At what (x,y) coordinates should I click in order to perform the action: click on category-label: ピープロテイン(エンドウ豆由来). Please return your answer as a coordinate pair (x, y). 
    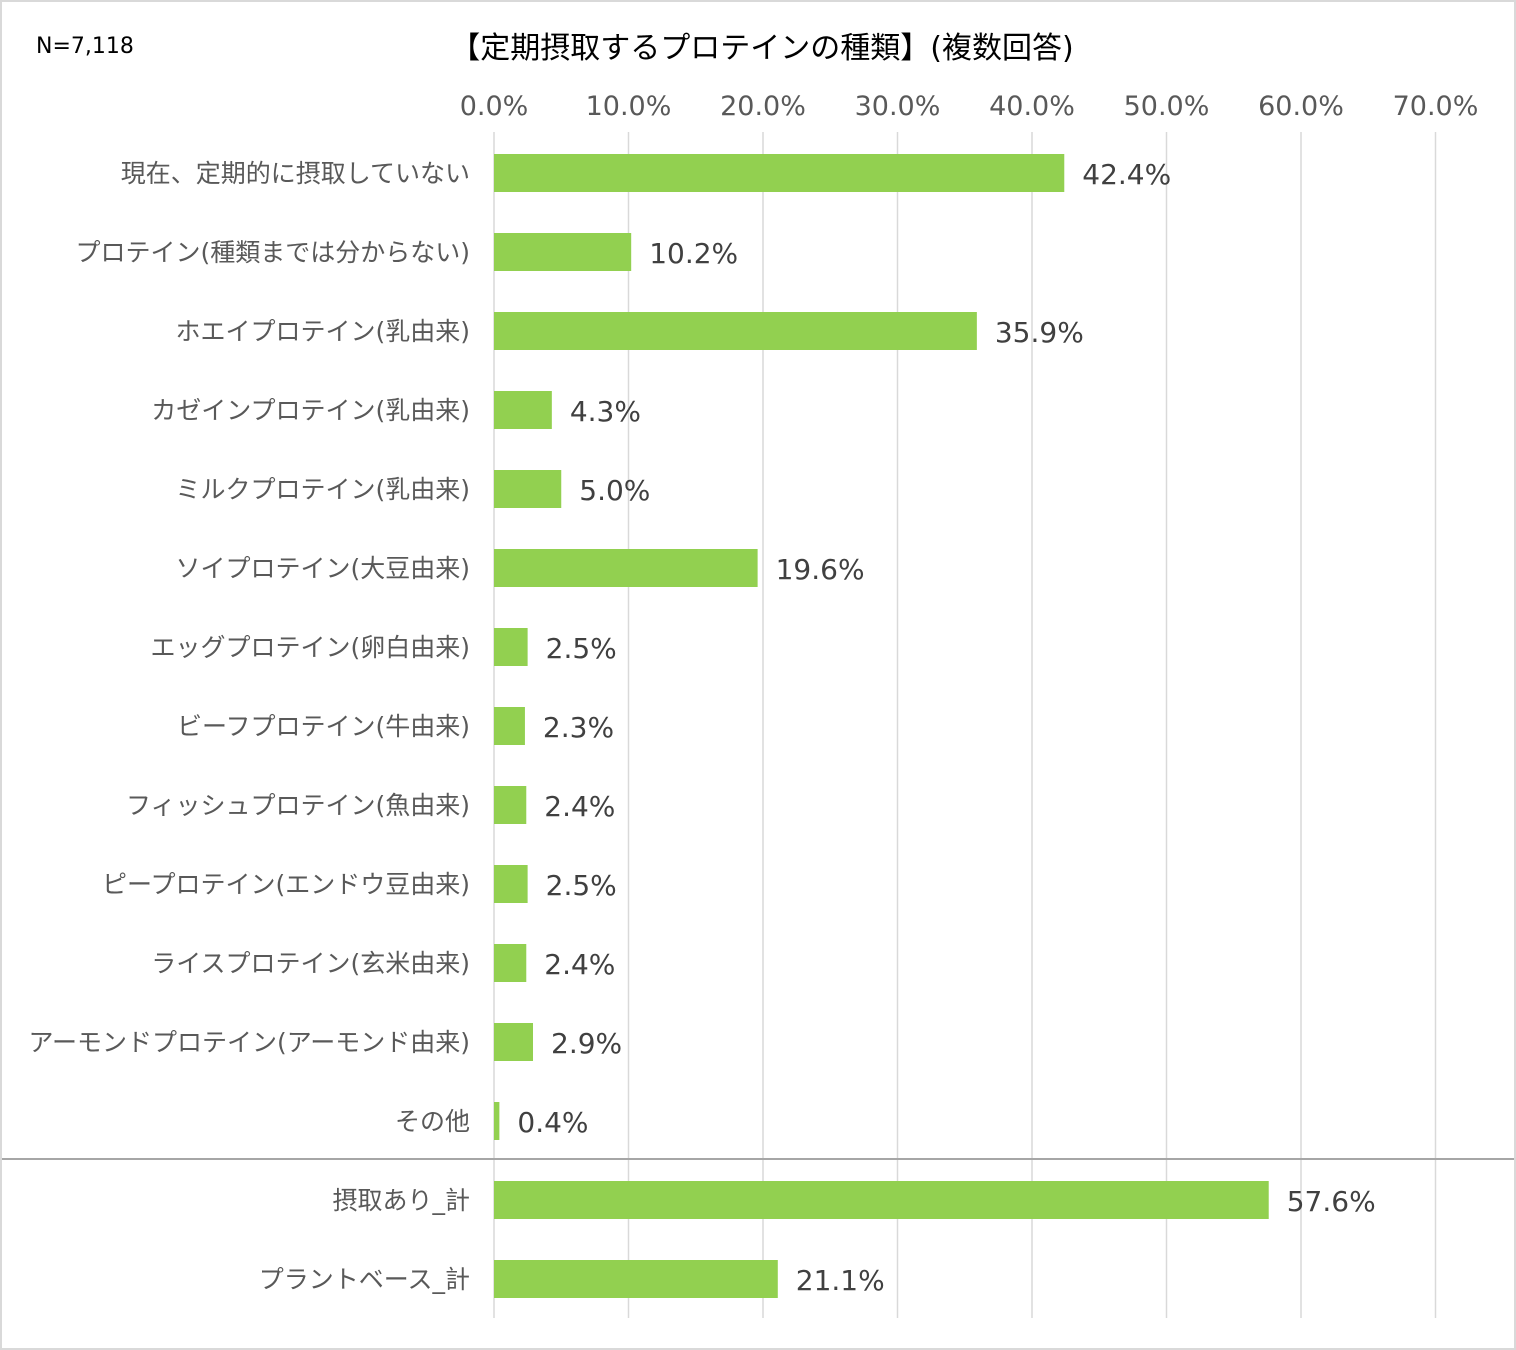
    Looking at the image, I should click on (286, 884).